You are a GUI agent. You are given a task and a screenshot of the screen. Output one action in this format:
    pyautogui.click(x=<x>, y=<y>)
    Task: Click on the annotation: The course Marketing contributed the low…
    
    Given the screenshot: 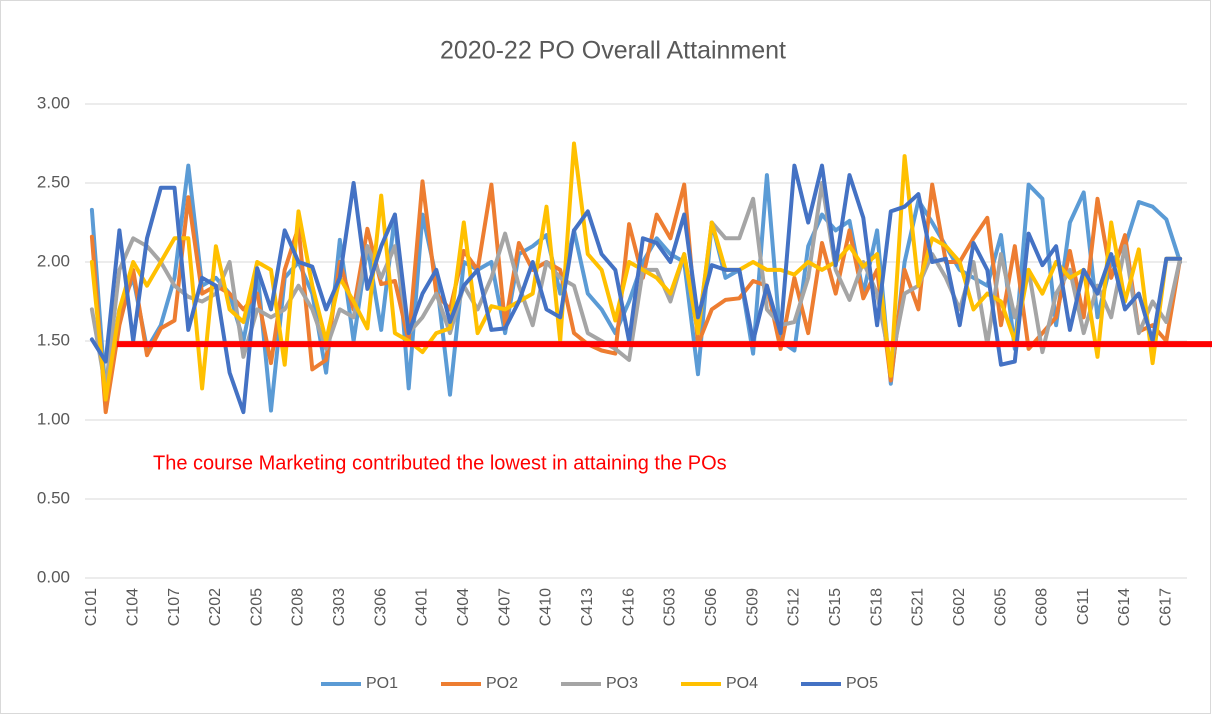 What is the action you would take?
    pyautogui.click(x=440, y=463)
    